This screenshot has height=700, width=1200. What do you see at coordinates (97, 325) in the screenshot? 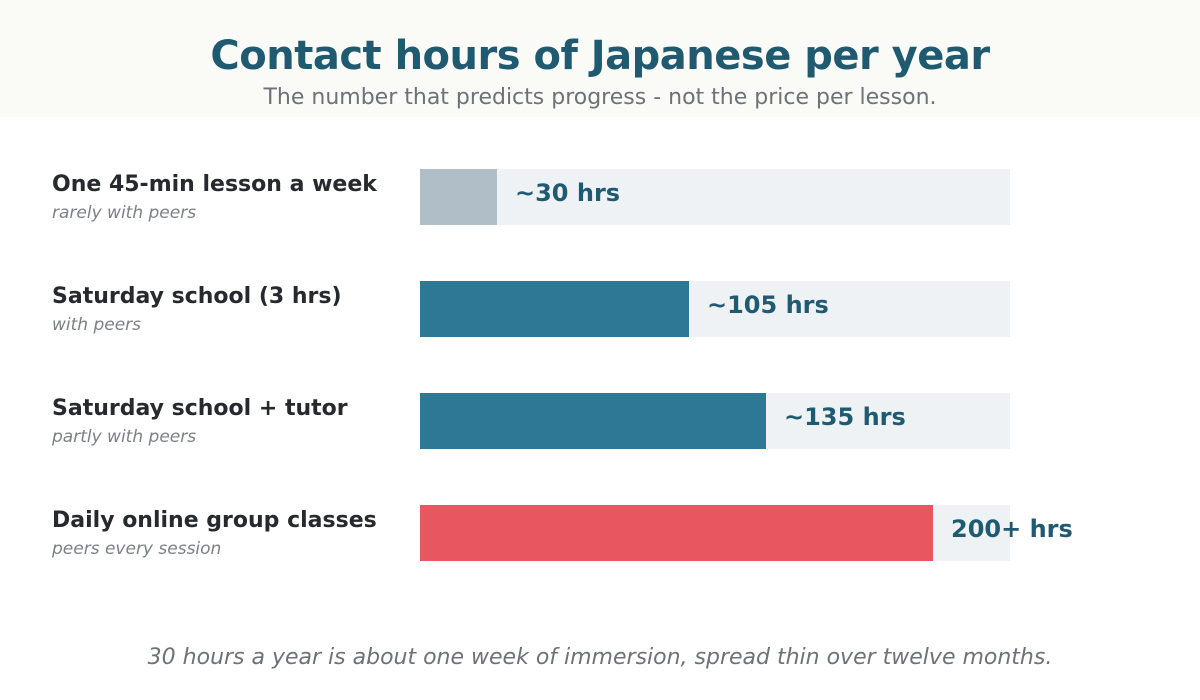
I see `category-sublabel: with peers` at bounding box center [97, 325].